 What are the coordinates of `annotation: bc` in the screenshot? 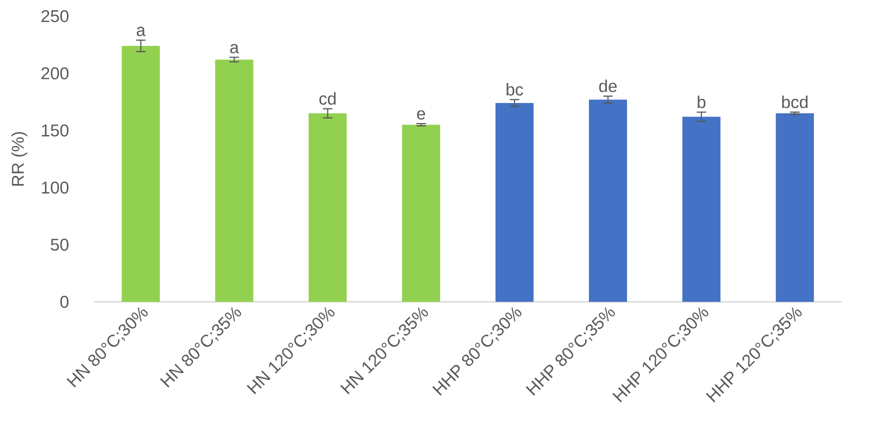 It's located at (515, 89).